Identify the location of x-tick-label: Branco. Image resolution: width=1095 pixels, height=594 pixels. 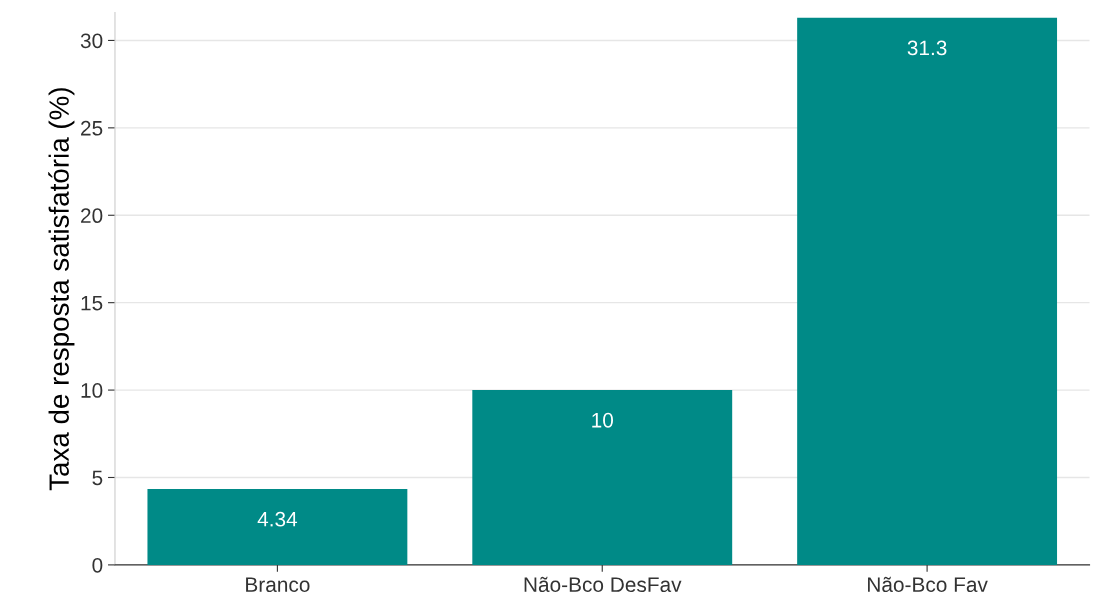
(278, 584).